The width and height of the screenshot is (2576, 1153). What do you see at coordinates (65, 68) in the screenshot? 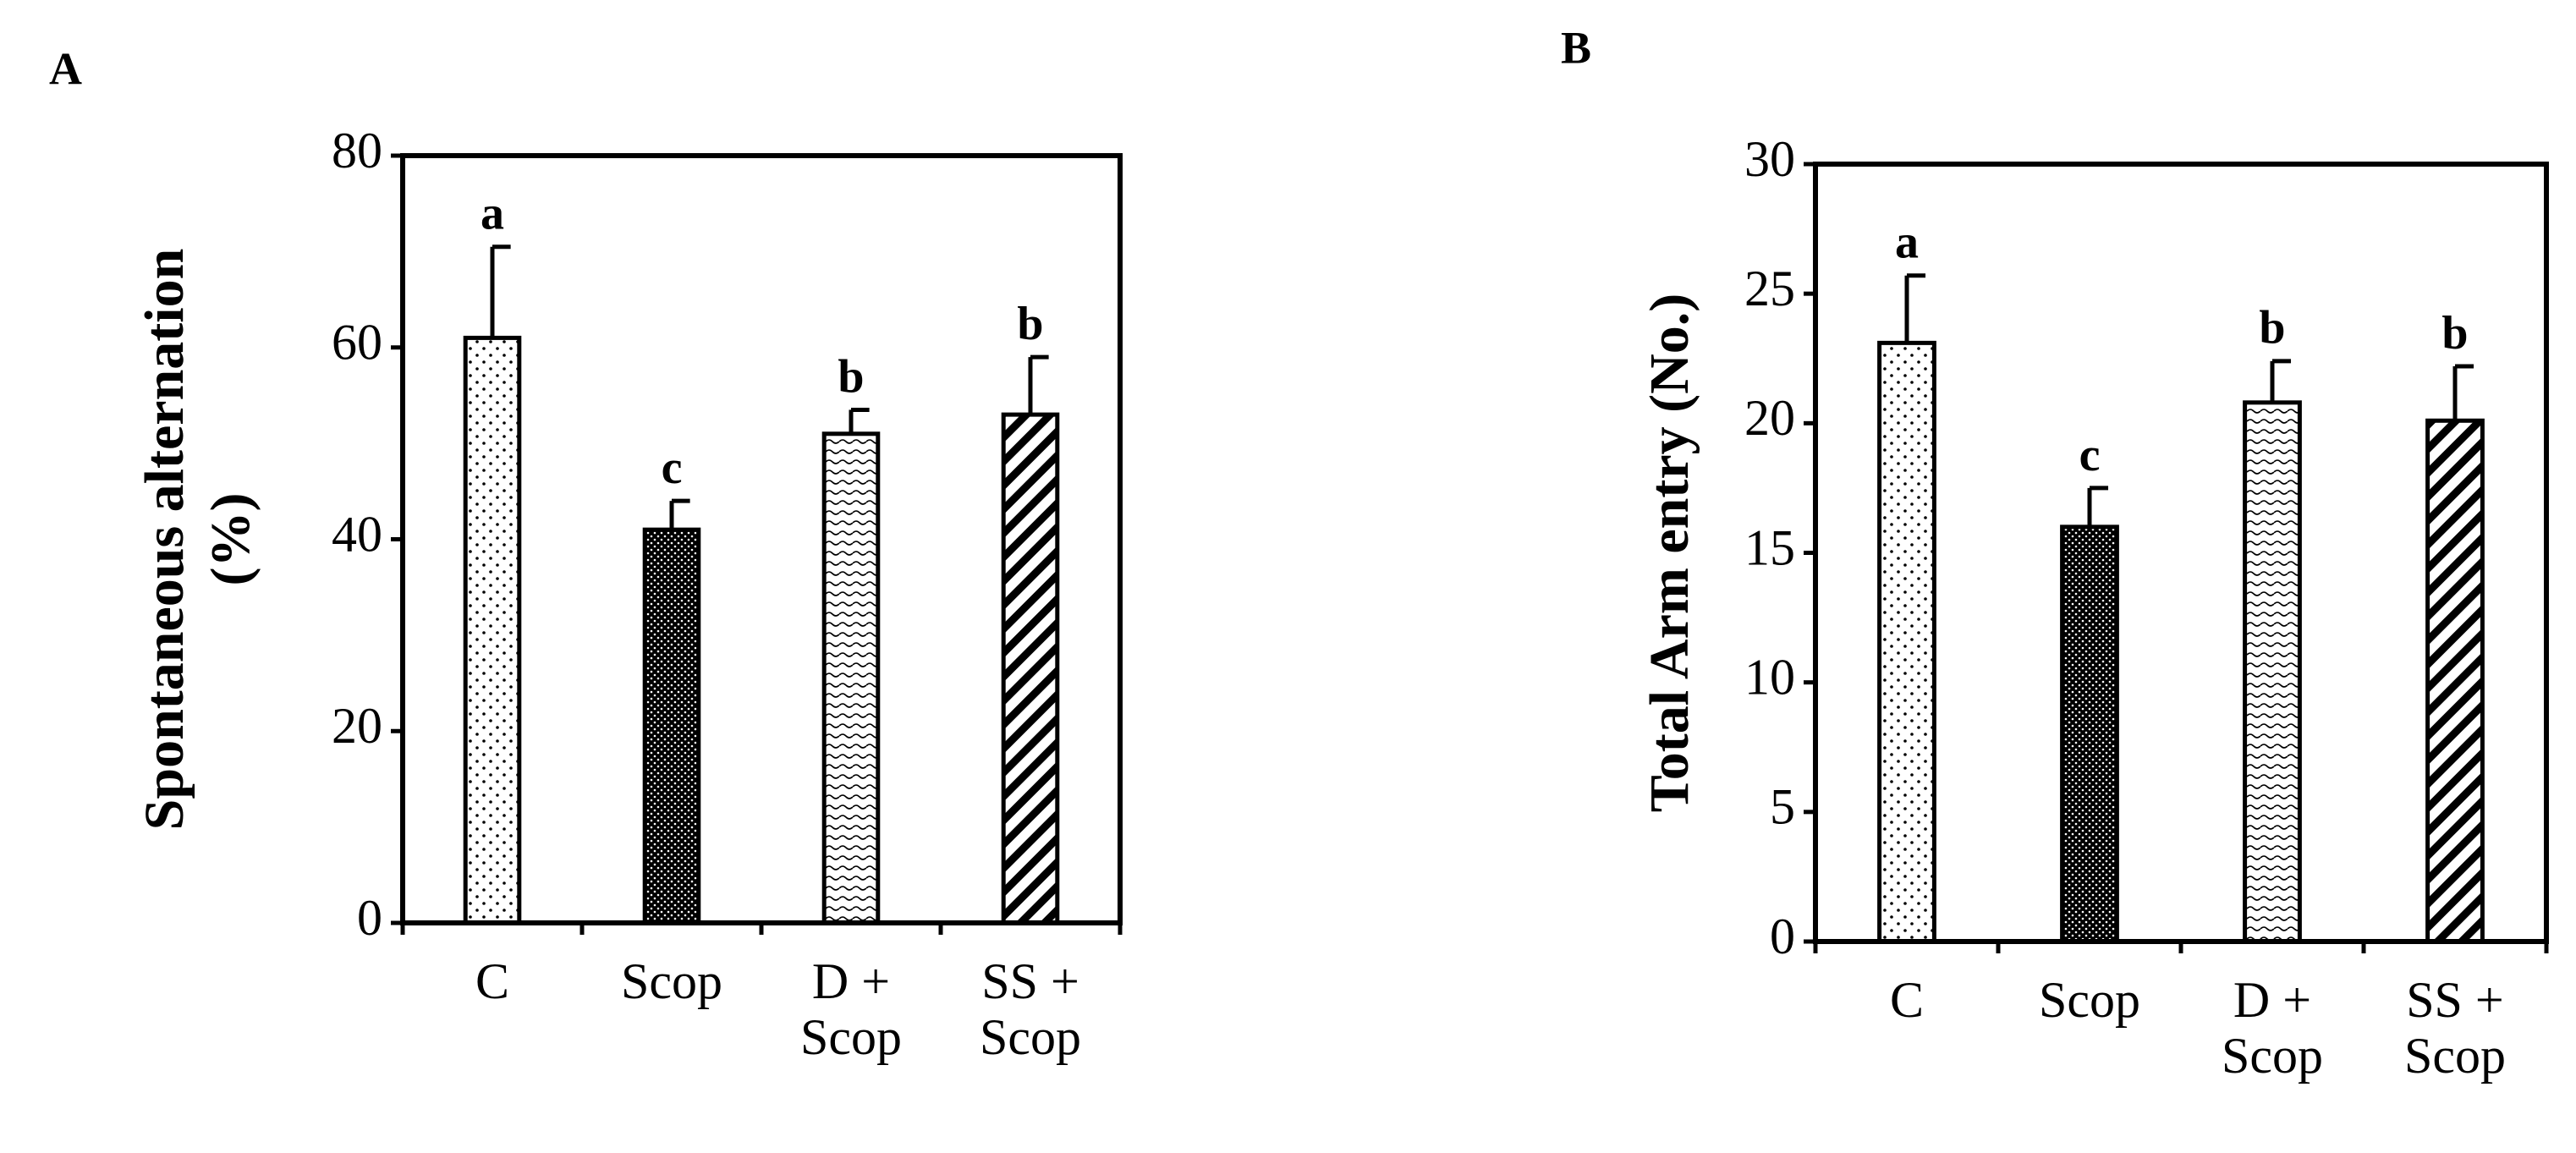
I see `panel-label: A` at bounding box center [65, 68].